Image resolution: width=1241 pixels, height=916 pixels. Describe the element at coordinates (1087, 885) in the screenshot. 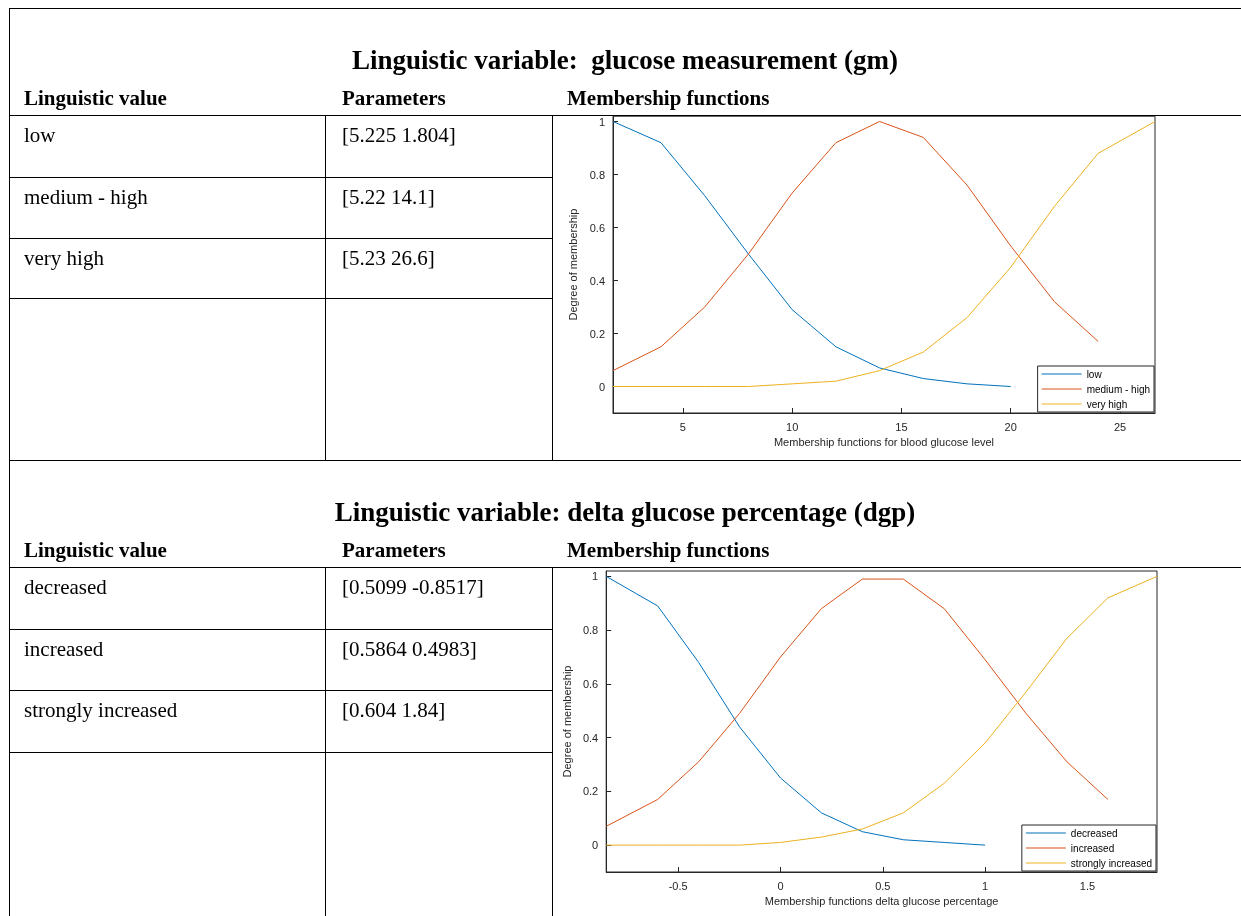

I see `x-tick-label: 1.5` at that location.